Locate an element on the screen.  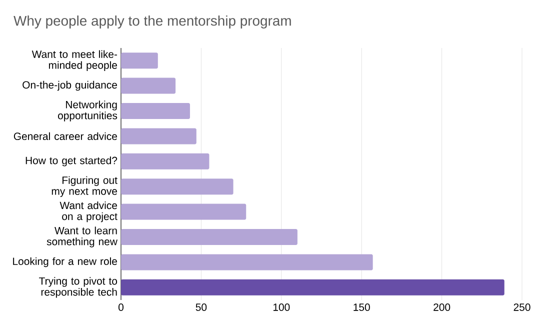
y-tick-label: How to get started? is located at coordinates (72, 161).